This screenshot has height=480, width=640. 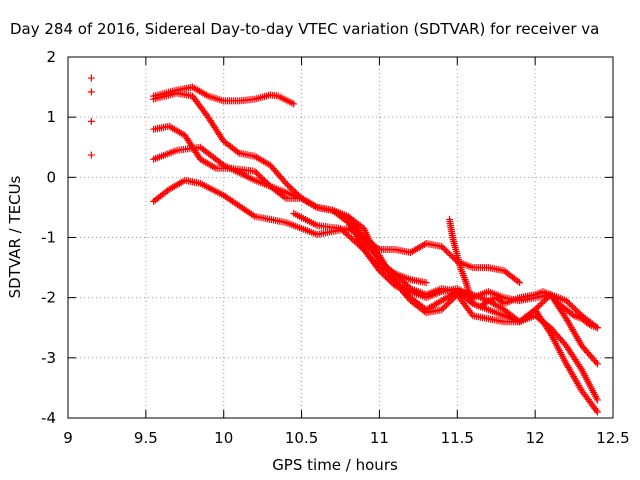 What do you see at coordinates (535, 438) in the screenshot?
I see `x-tick-label: 12` at bounding box center [535, 438].